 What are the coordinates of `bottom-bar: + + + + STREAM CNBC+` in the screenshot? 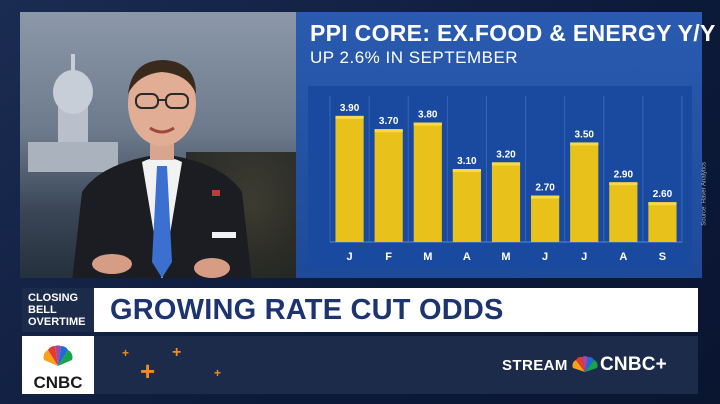 It's located at (396, 365).